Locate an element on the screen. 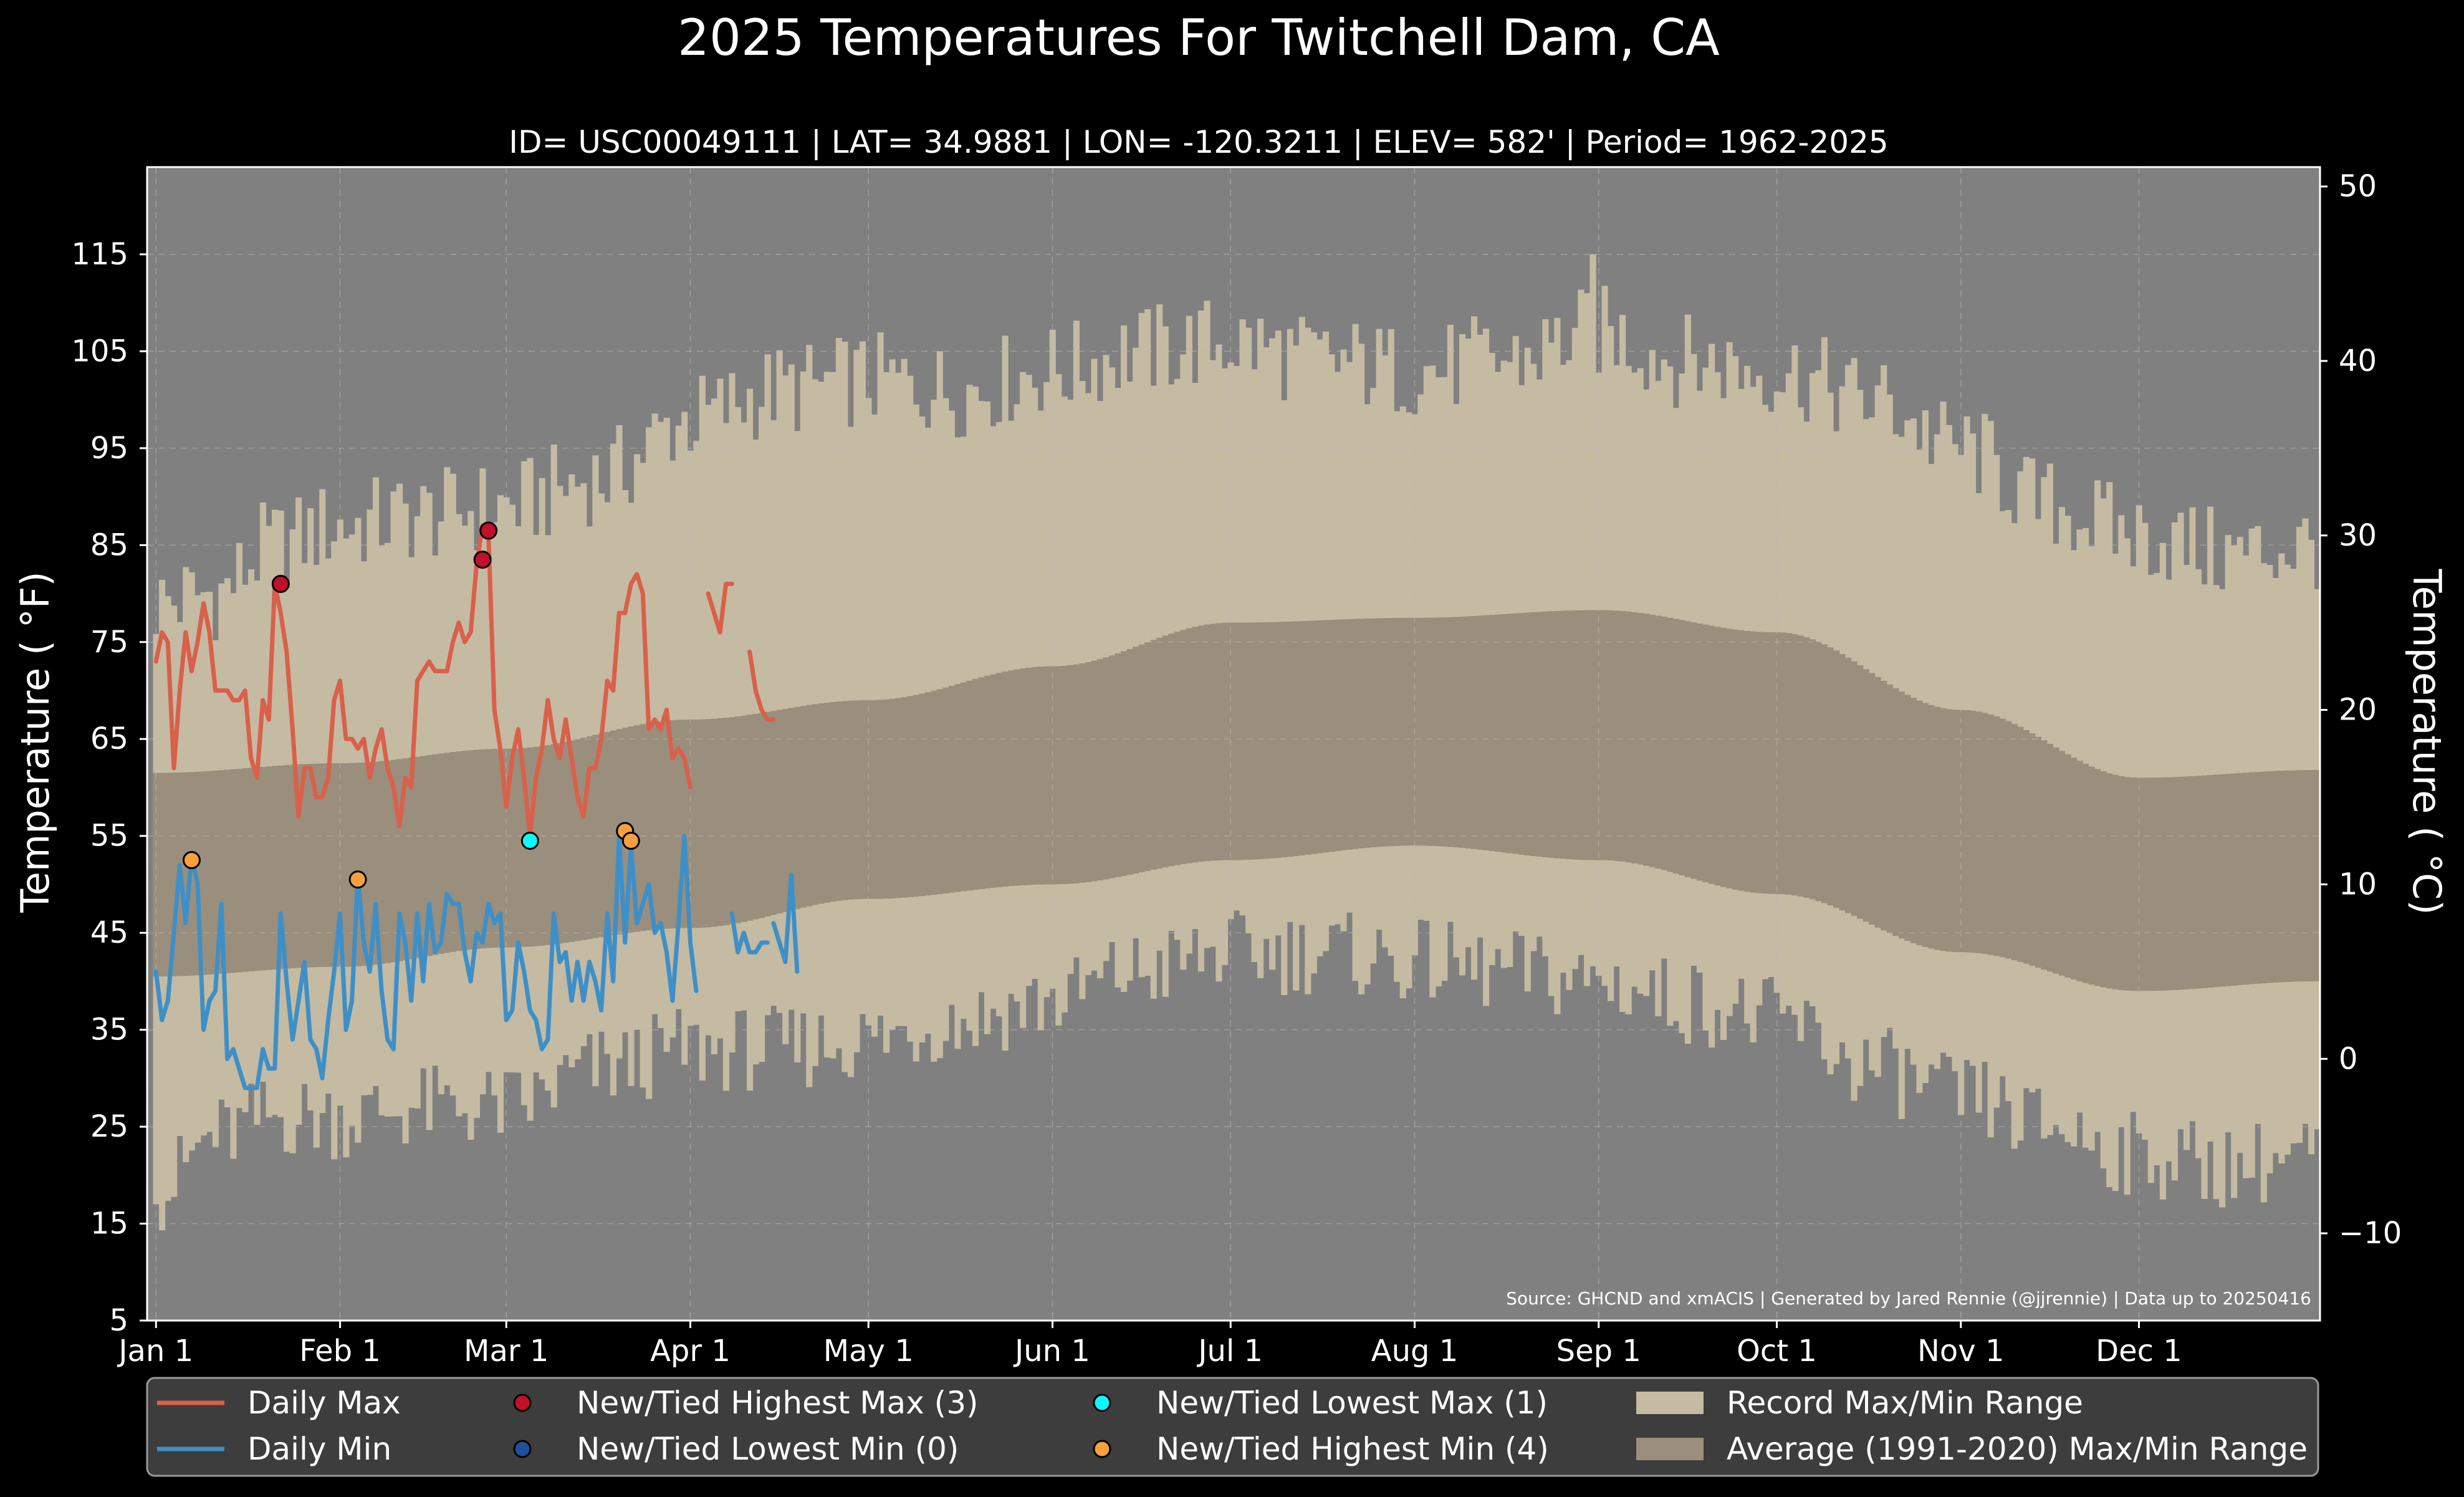 The height and width of the screenshot is (1497, 2464). y-axis-left-label: Temperature ( °F) is located at coordinates (35, 742).